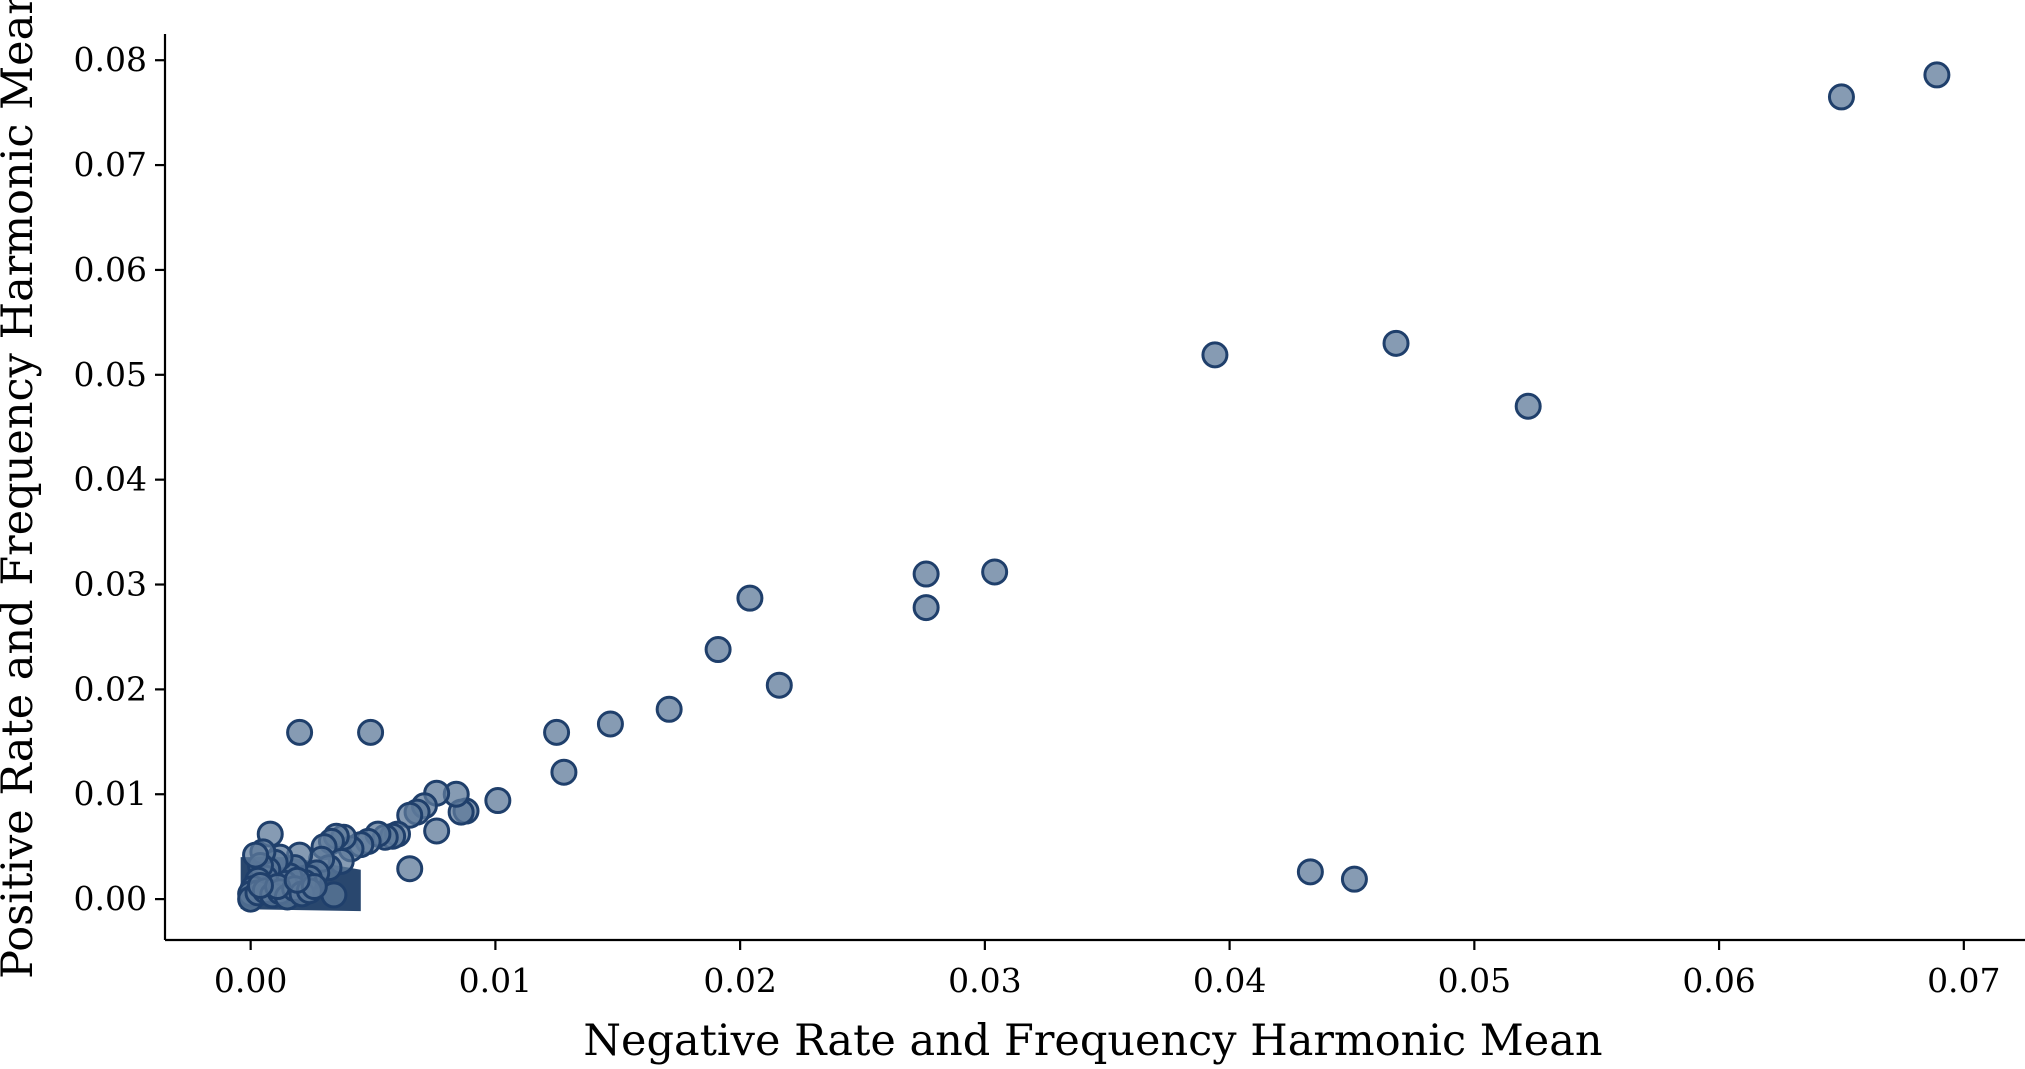 The image size is (2025, 1069). What do you see at coordinates (739, 980) in the screenshot?
I see `x-tick-label: 0.02` at bounding box center [739, 980].